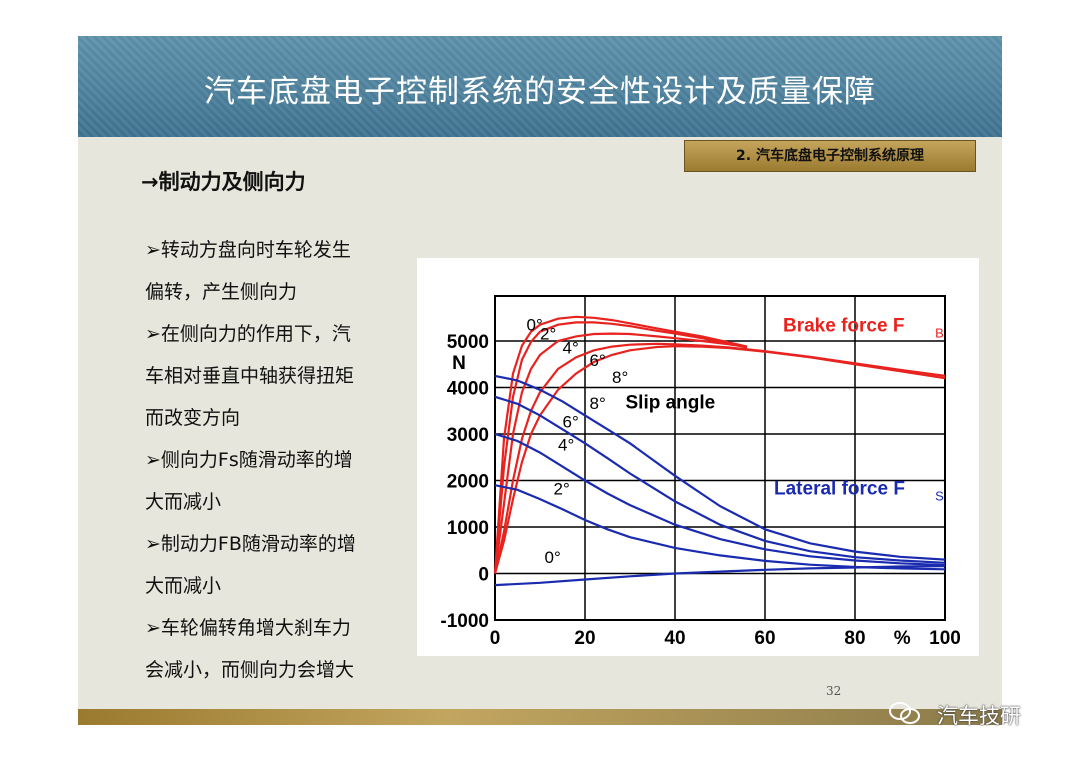 The height and width of the screenshot is (763, 1080). I want to click on x-tick-label: 20, so click(584, 638).